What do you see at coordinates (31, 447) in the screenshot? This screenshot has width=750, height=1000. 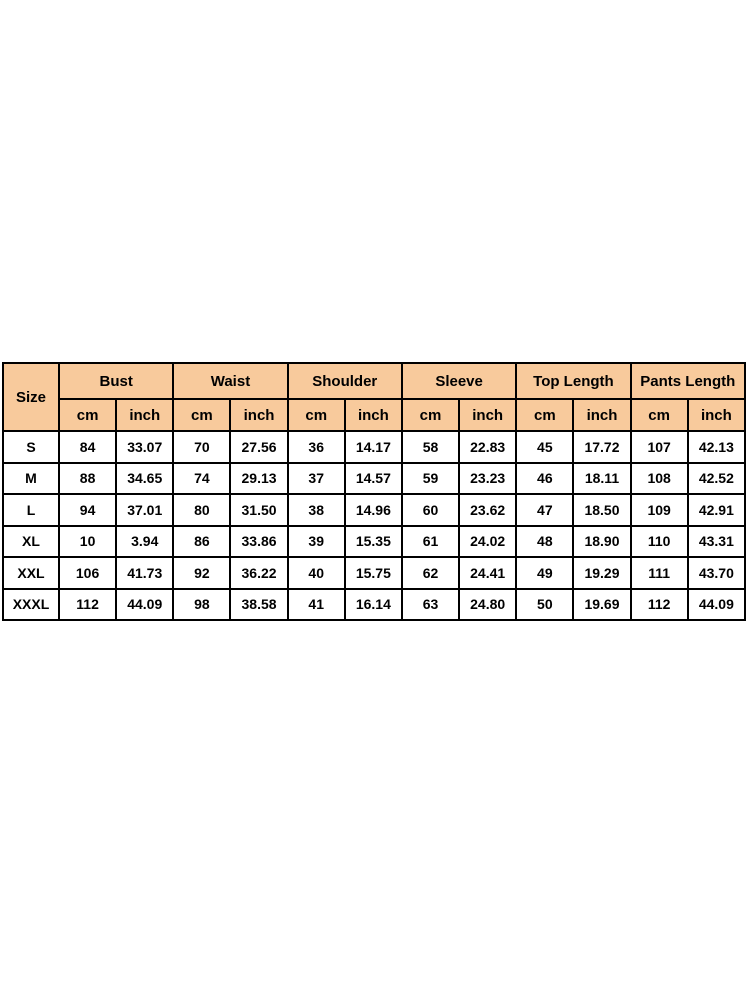 I see `size-label: S` at bounding box center [31, 447].